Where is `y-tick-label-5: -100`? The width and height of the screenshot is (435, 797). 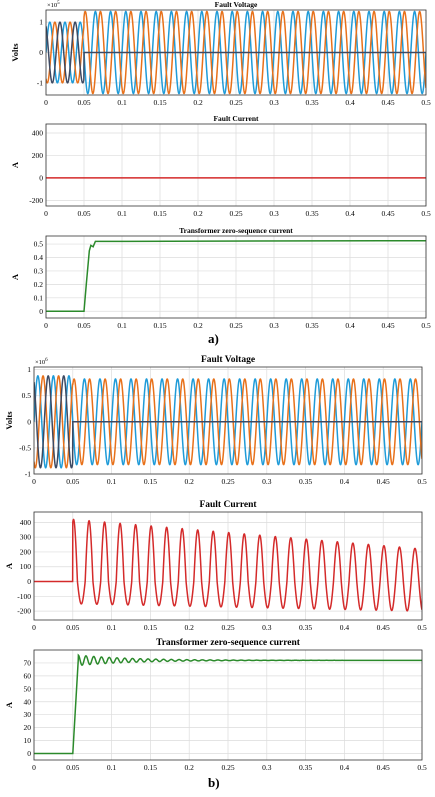 y-tick-label-5: -100 is located at coordinates (24, 596).